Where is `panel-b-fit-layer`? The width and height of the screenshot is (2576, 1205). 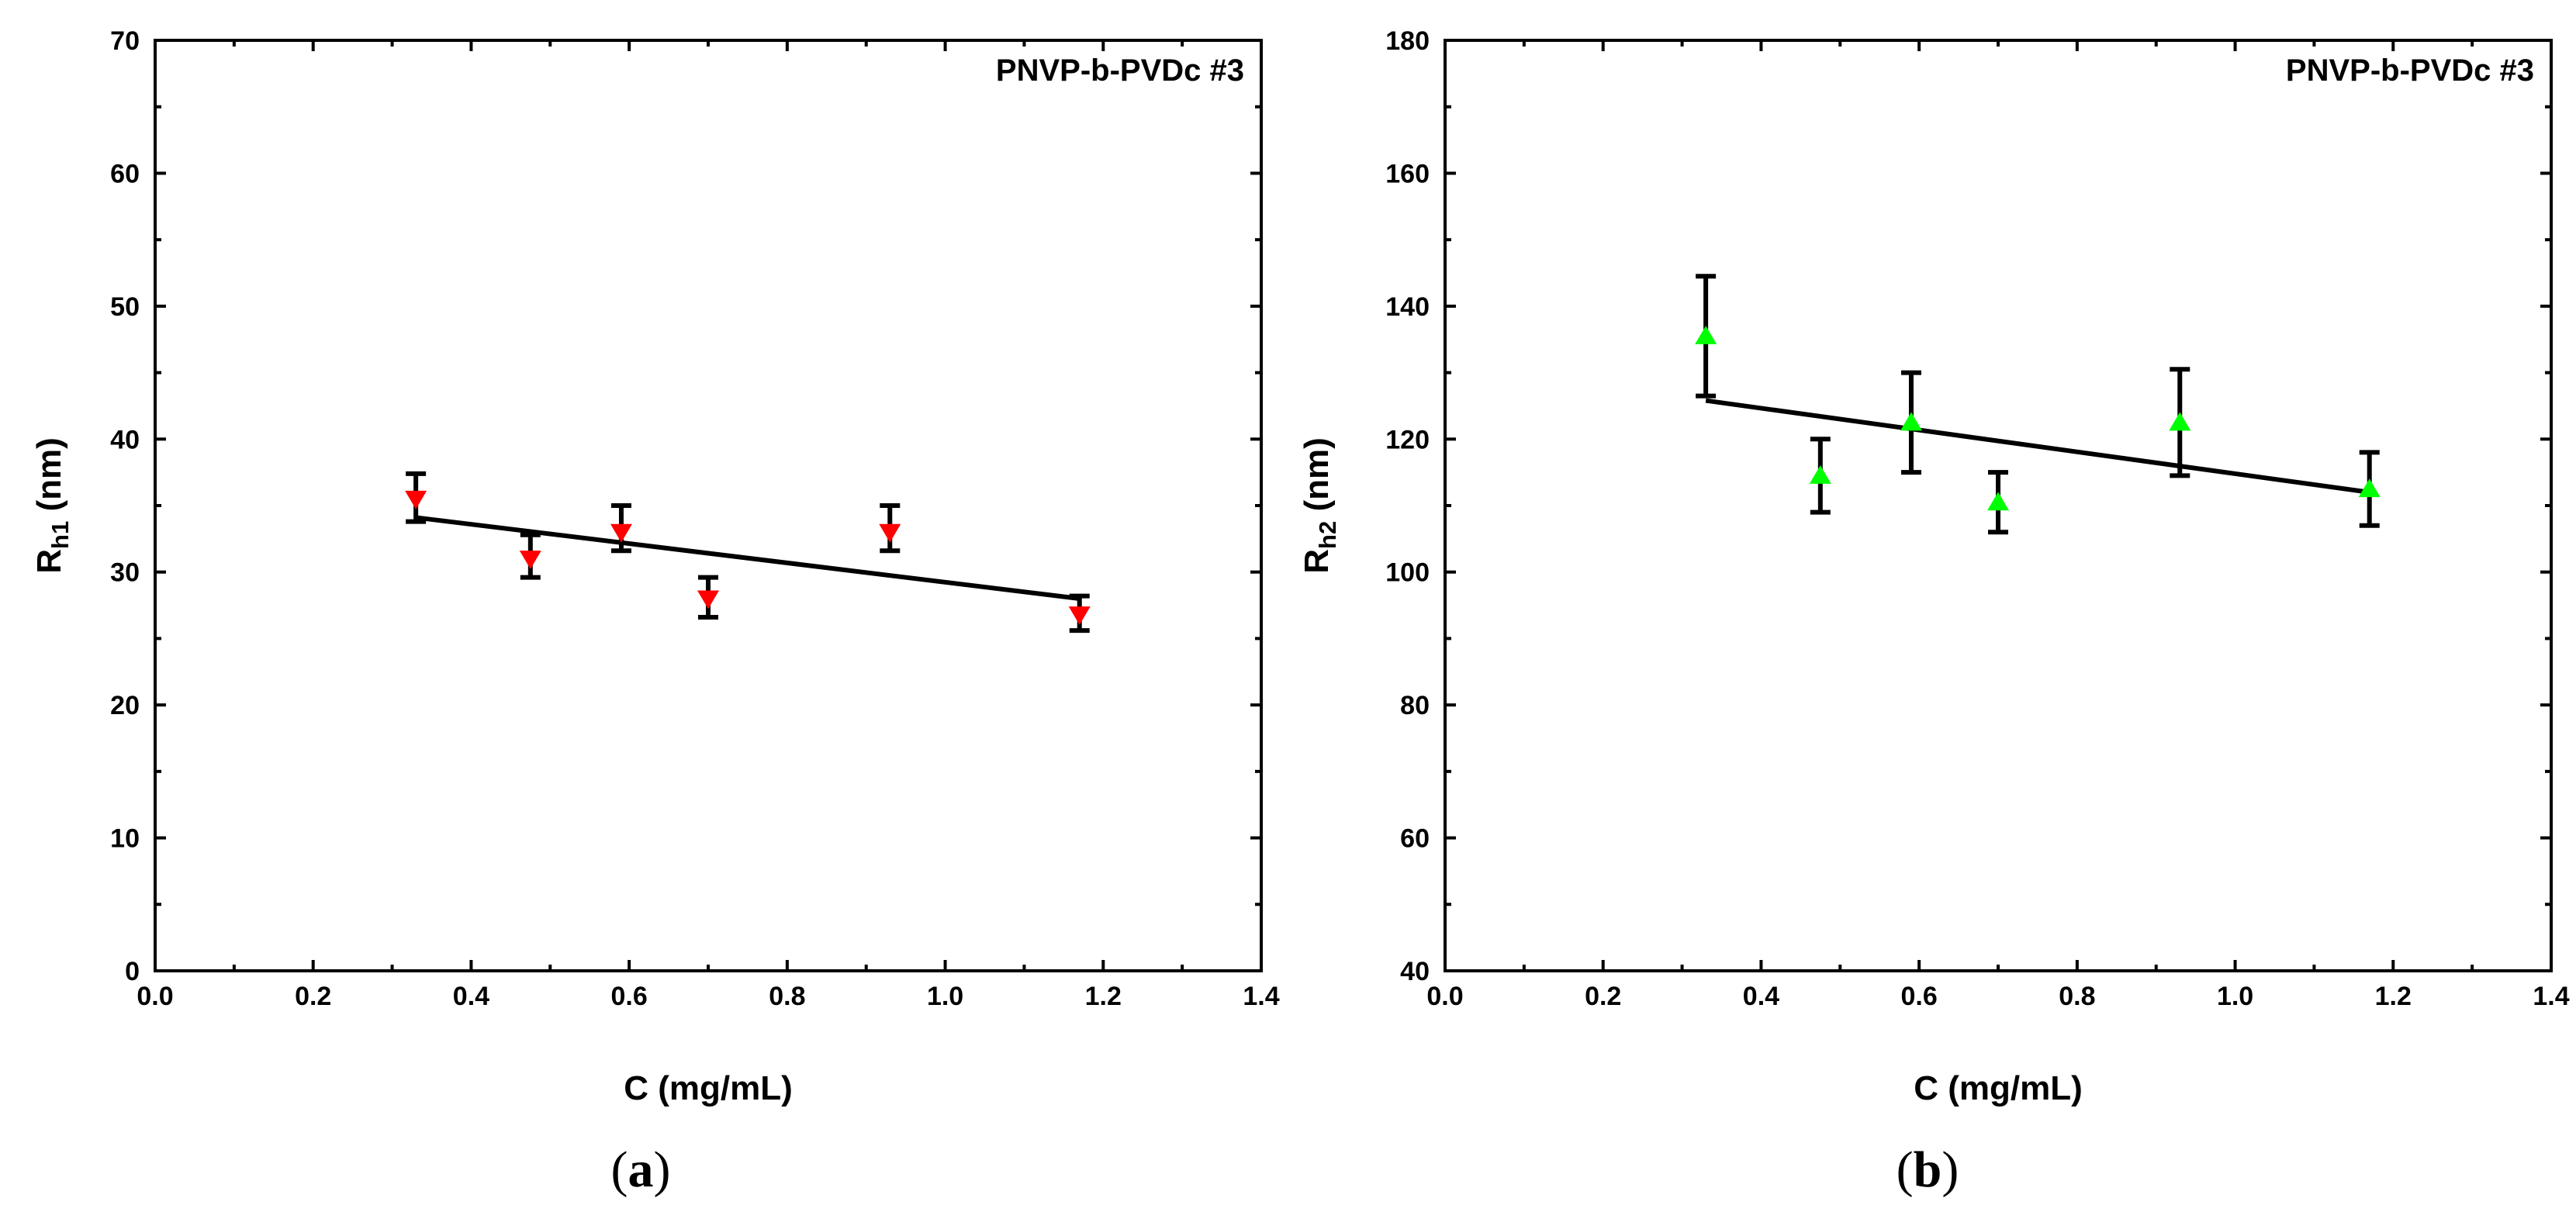 panel-b-fit-layer is located at coordinates (2037, 447).